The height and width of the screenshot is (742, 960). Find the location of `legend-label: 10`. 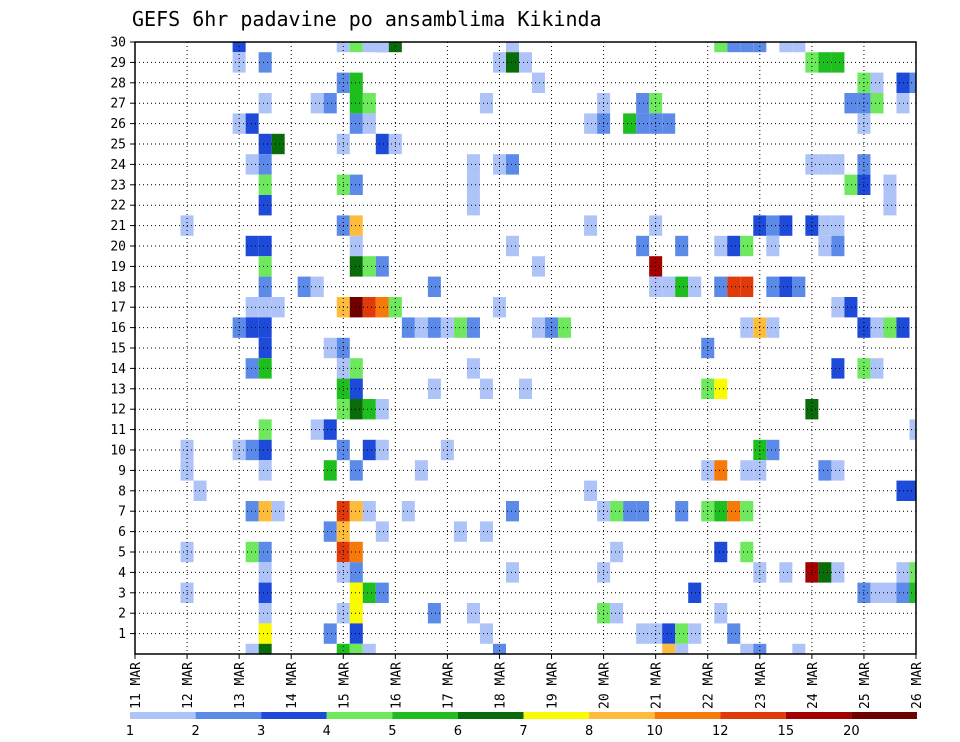

legend-label: 10 is located at coordinates (654, 731).